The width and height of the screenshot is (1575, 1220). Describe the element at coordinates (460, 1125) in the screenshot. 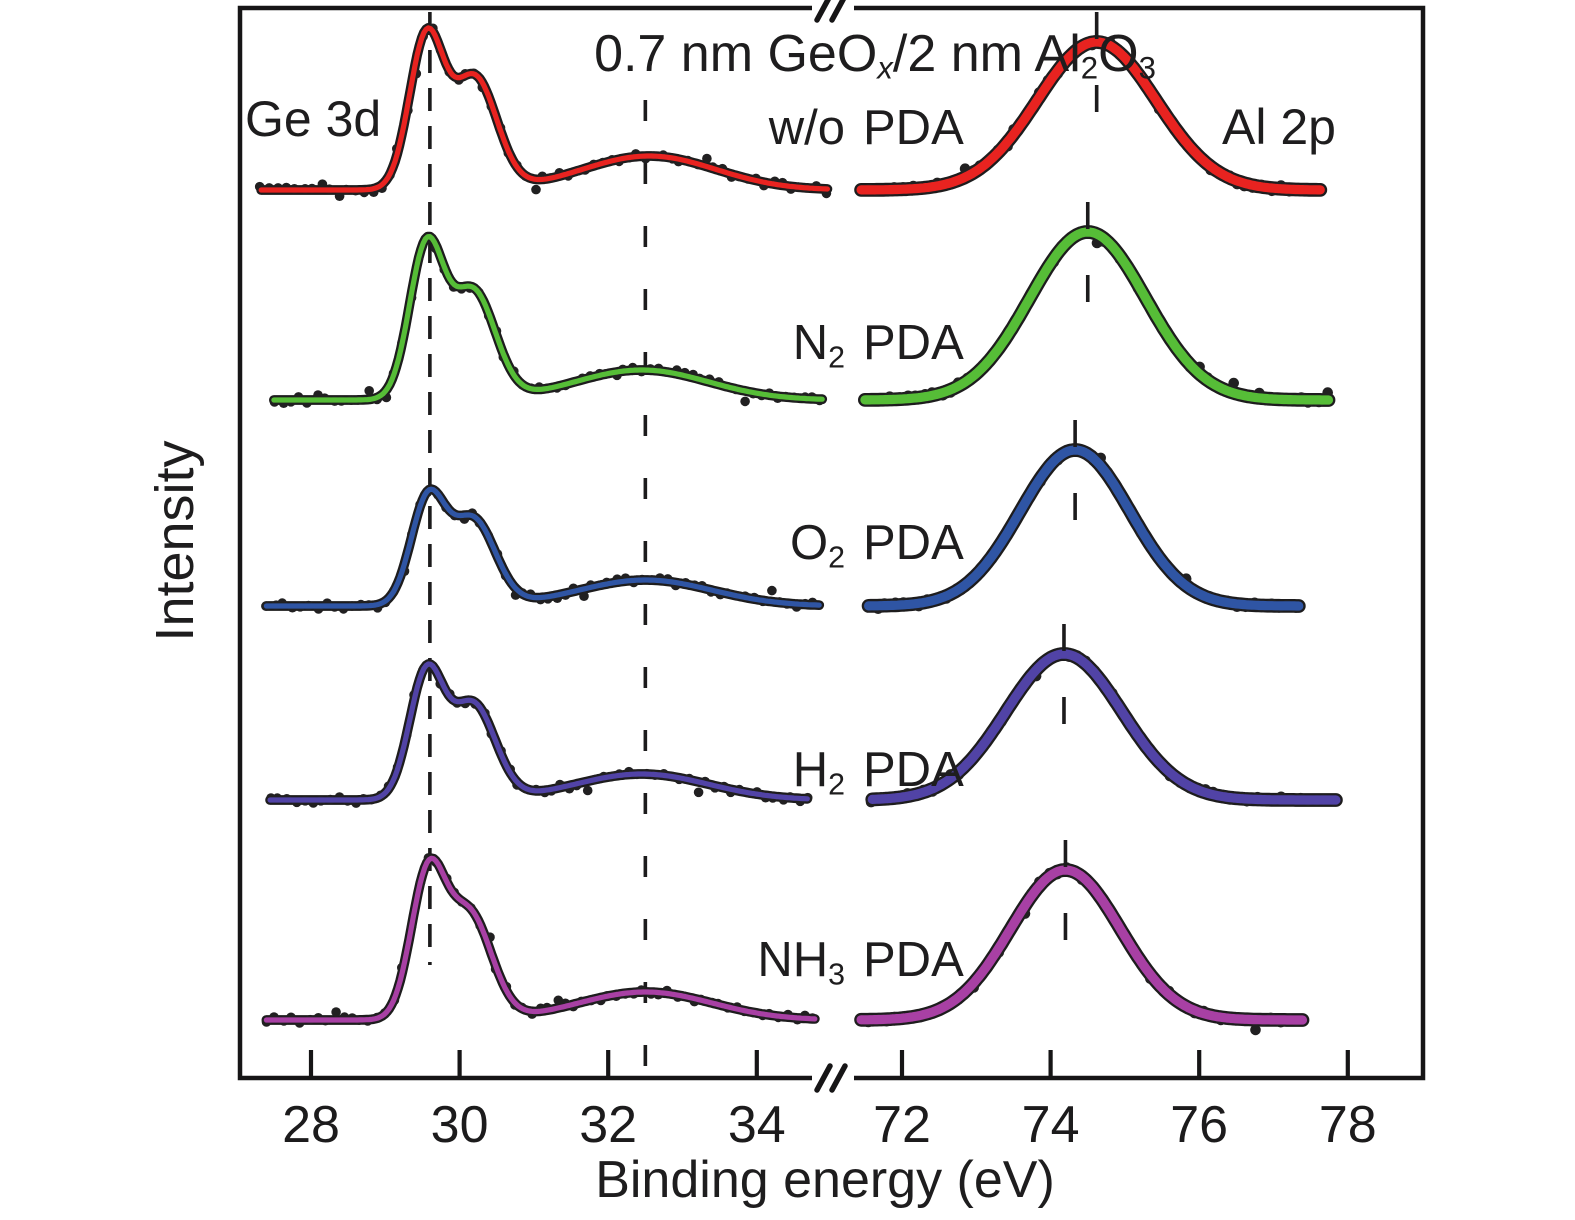

I see `x-tick-label: 30` at that location.